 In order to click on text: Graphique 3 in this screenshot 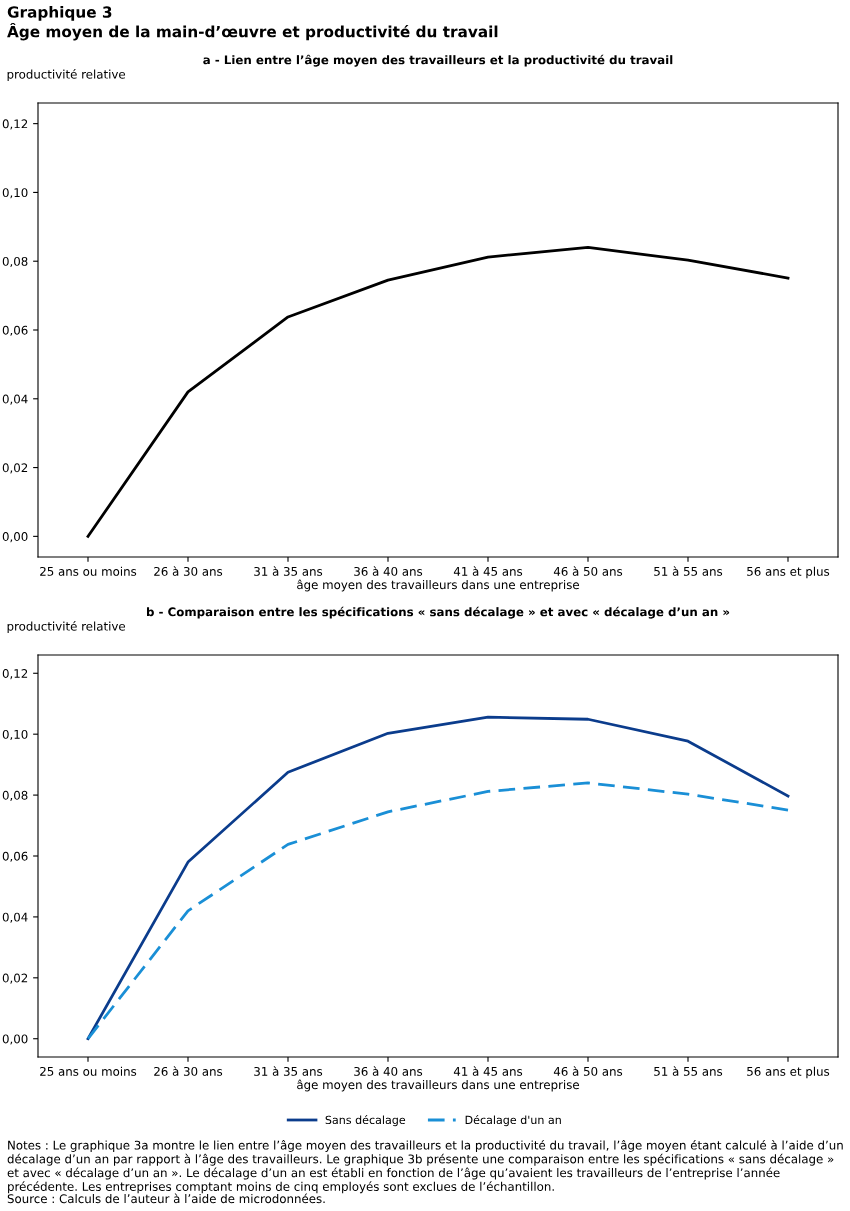, I will do `click(59, 13)`.